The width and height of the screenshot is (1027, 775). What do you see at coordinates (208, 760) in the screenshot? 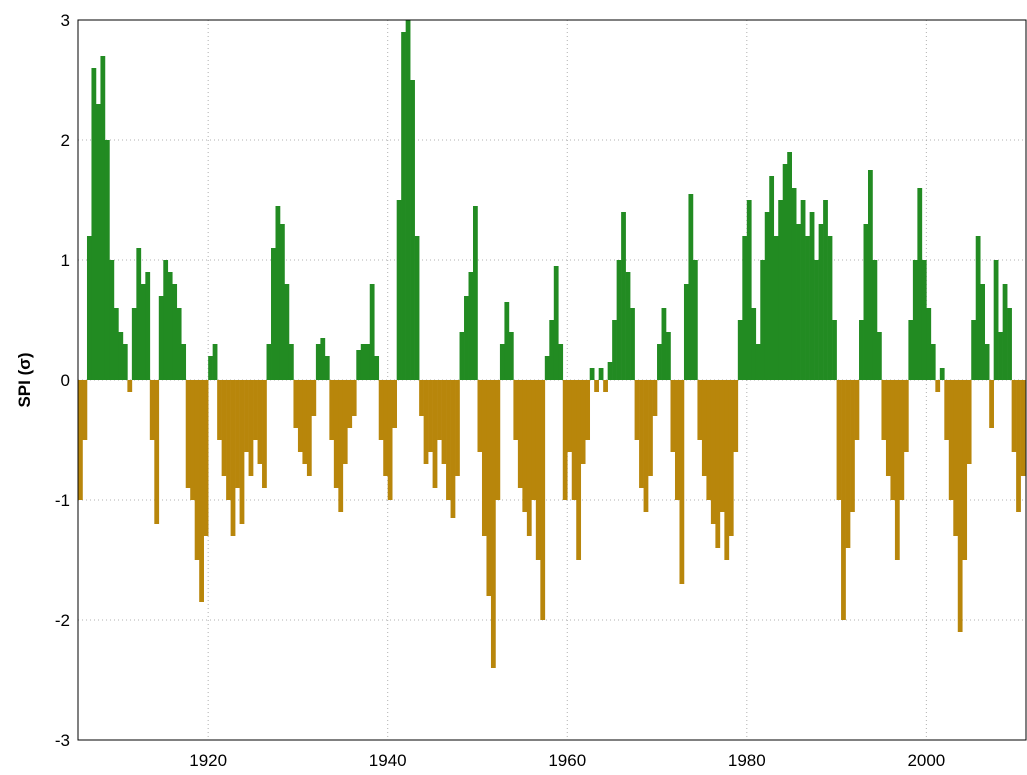
I see `x-tick-label: 1920` at bounding box center [208, 760].